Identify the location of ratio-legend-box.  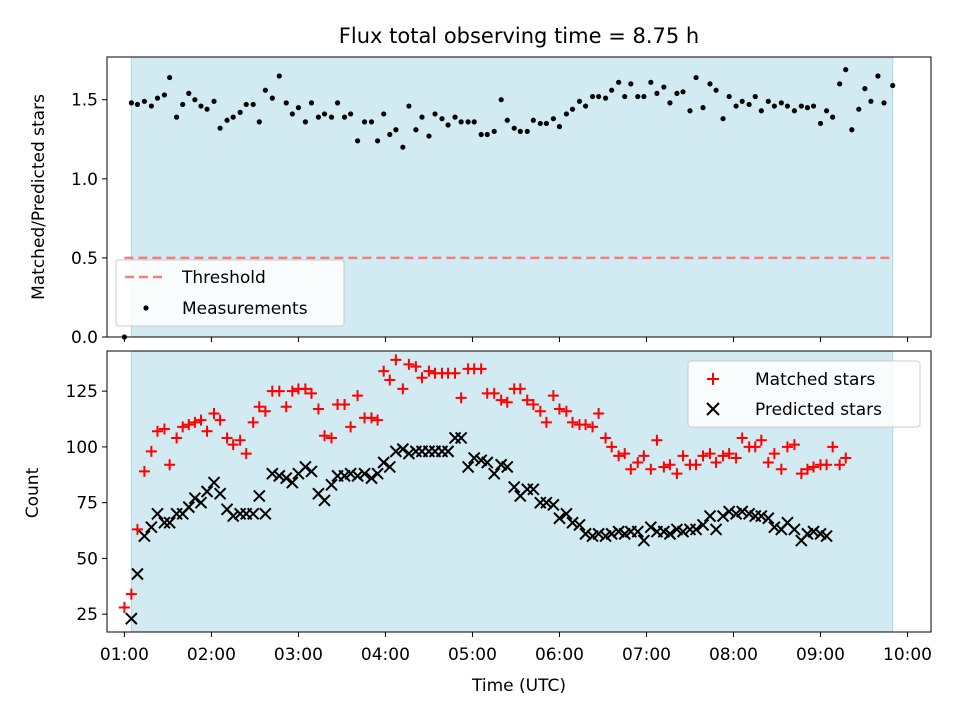
(230, 293).